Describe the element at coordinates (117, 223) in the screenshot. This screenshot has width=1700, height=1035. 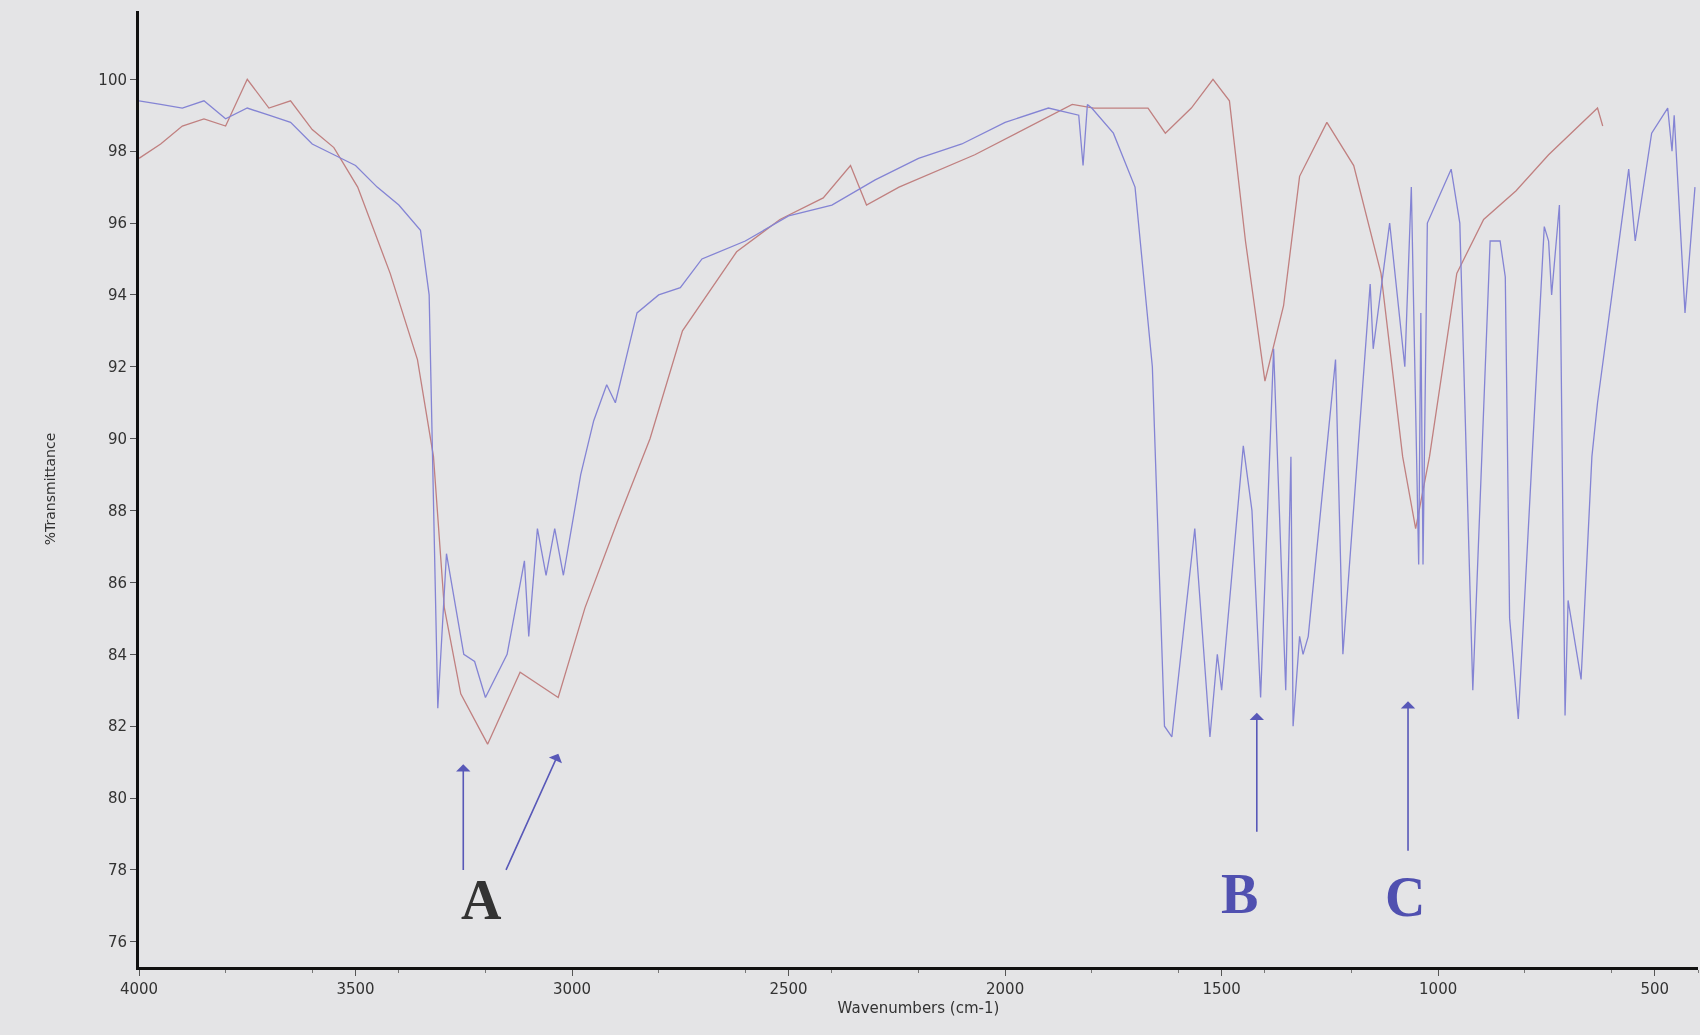
I see `y-tick-label: 96` at that location.